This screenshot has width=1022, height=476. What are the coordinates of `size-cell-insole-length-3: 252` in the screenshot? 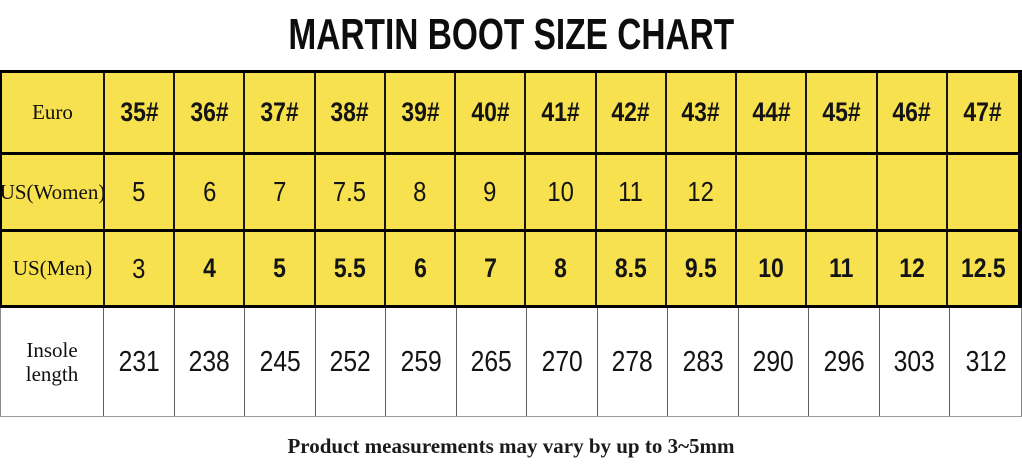 It's located at (351, 362).